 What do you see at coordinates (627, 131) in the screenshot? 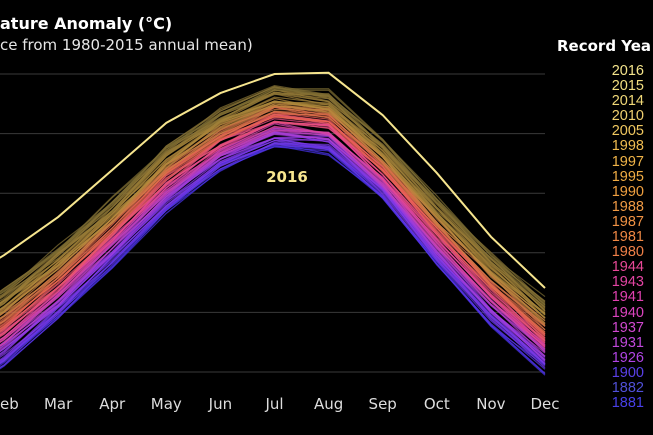
I see `legend-item: 2005` at bounding box center [627, 131].